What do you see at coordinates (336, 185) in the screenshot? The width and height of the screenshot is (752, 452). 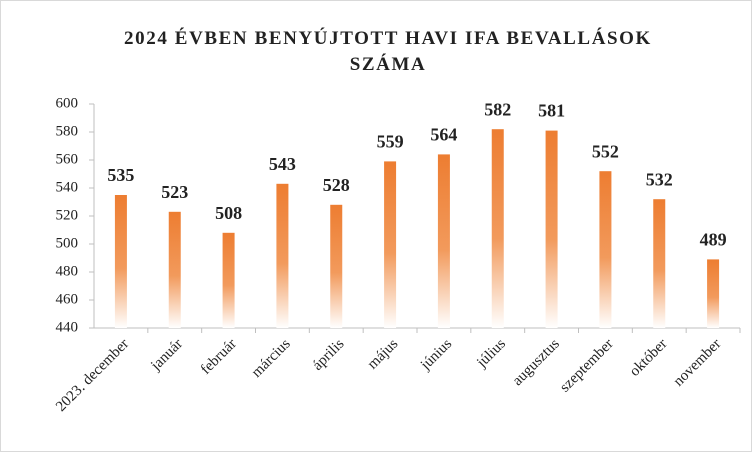 I see `data-label: 528` at bounding box center [336, 185].